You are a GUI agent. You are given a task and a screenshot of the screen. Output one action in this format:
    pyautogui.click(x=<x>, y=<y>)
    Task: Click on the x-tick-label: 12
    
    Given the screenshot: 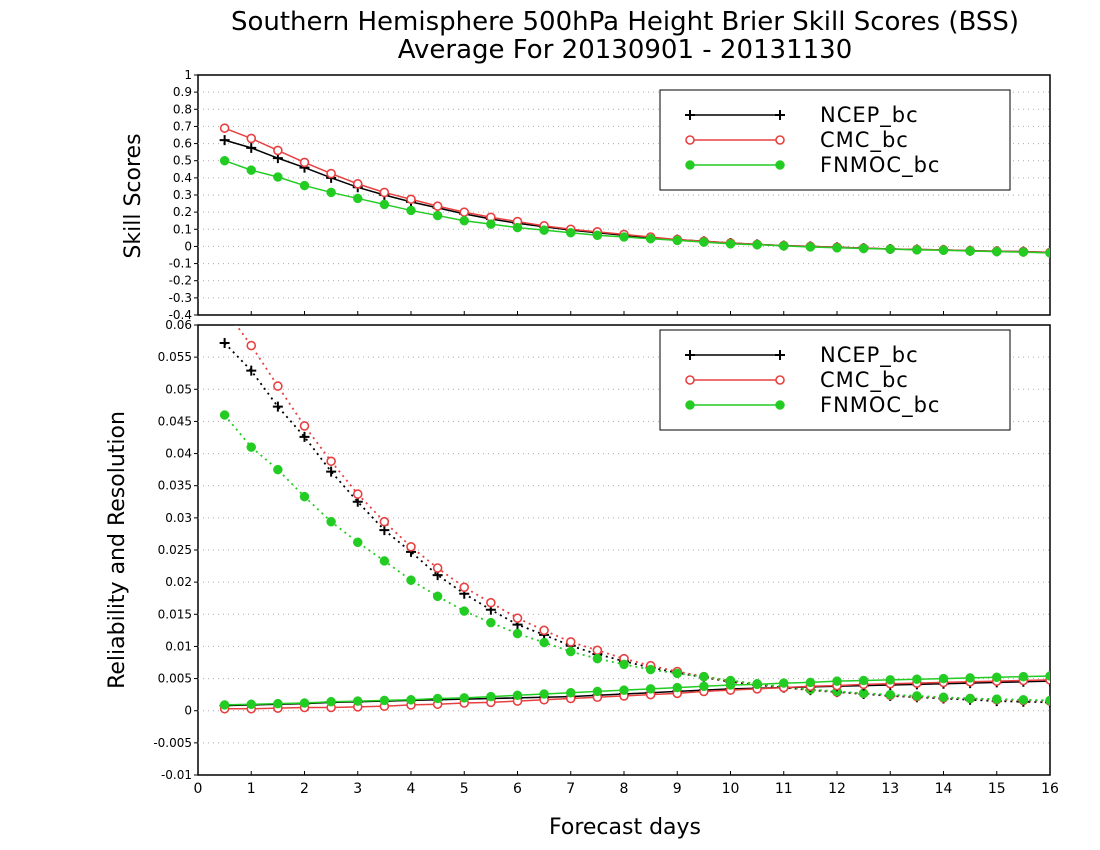 What is the action you would take?
    pyautogui.click(x=837, y=789)
    